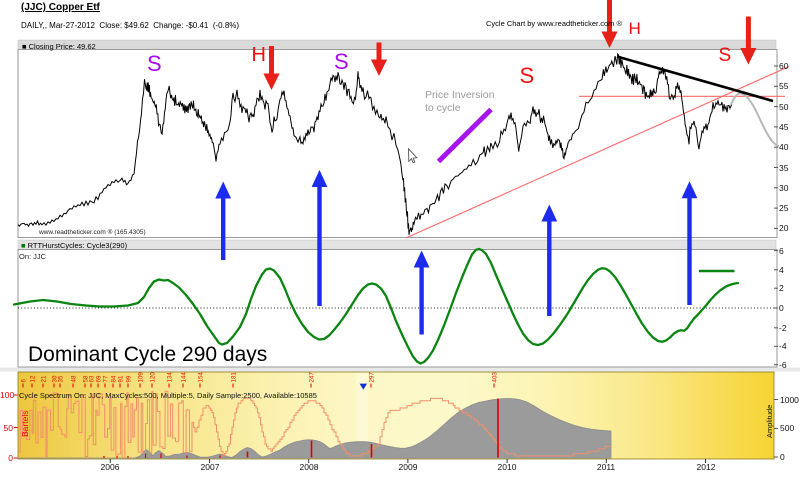  I want to click on svg-text: 6, so click(24, 381).